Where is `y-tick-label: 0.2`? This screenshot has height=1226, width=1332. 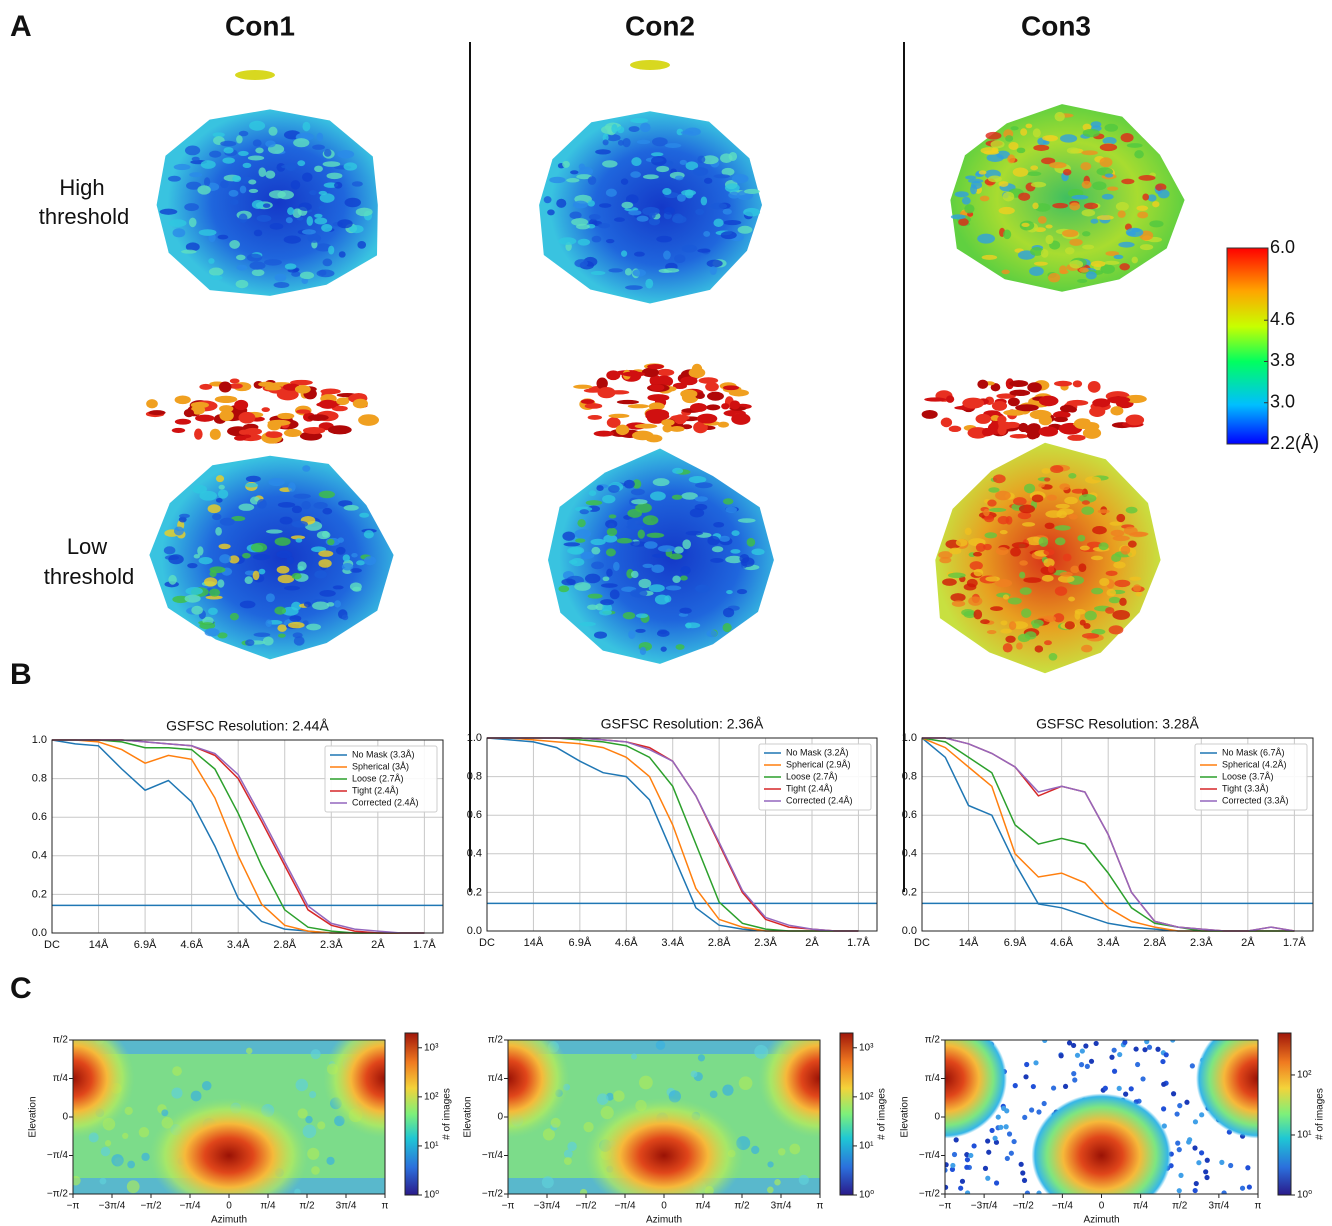 y-tick-label: 0.2 is located at coordinates (909, 892).